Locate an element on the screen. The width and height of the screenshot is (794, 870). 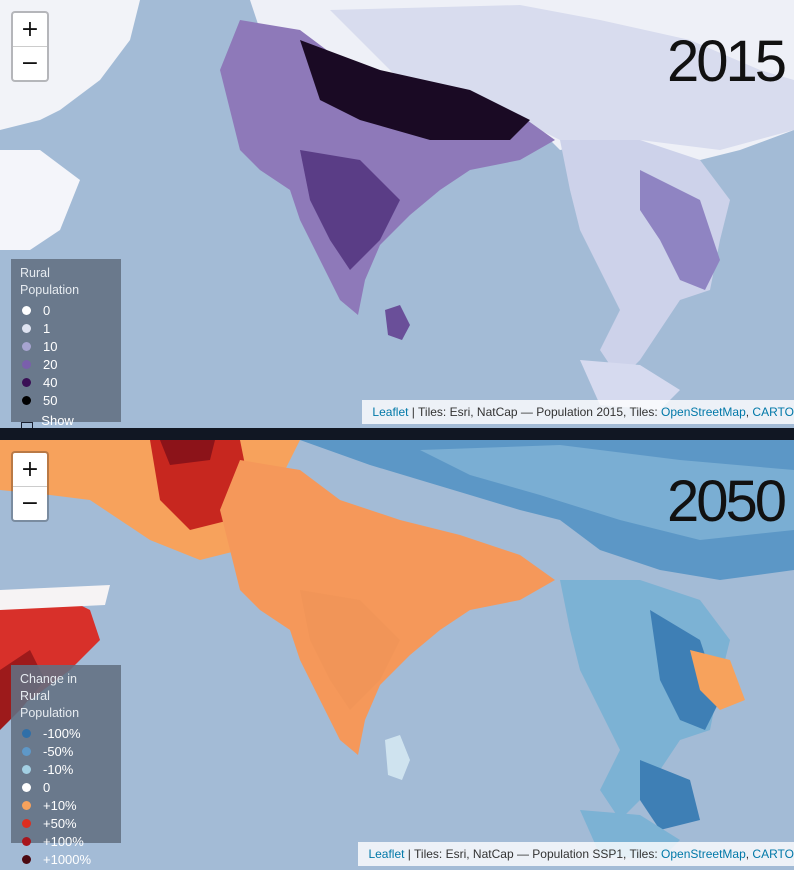
legend-label: 40 is located at coordinates (50, 382).